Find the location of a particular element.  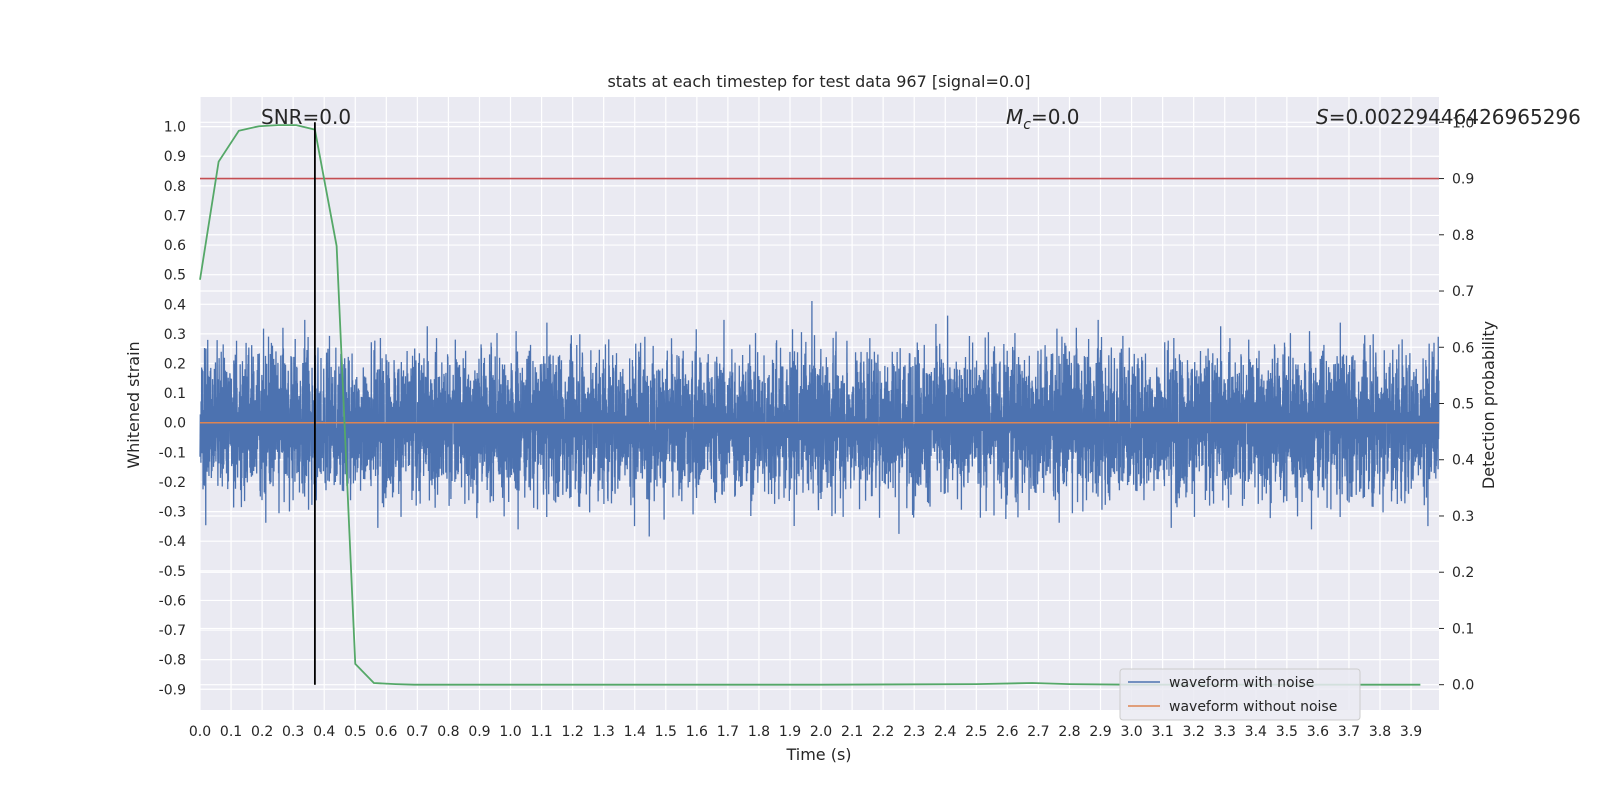

y-tick-label: 0.7 is located at coordinates (175, 216).